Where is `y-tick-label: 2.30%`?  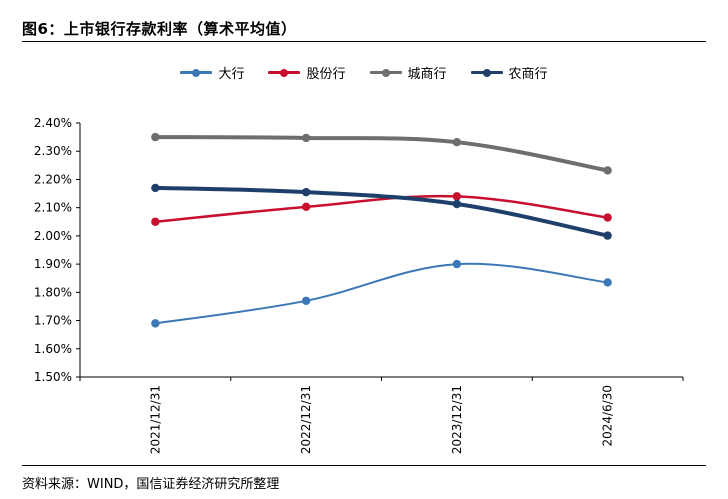
y-tick-label: 2.30% is located at coordinates (53, 151).